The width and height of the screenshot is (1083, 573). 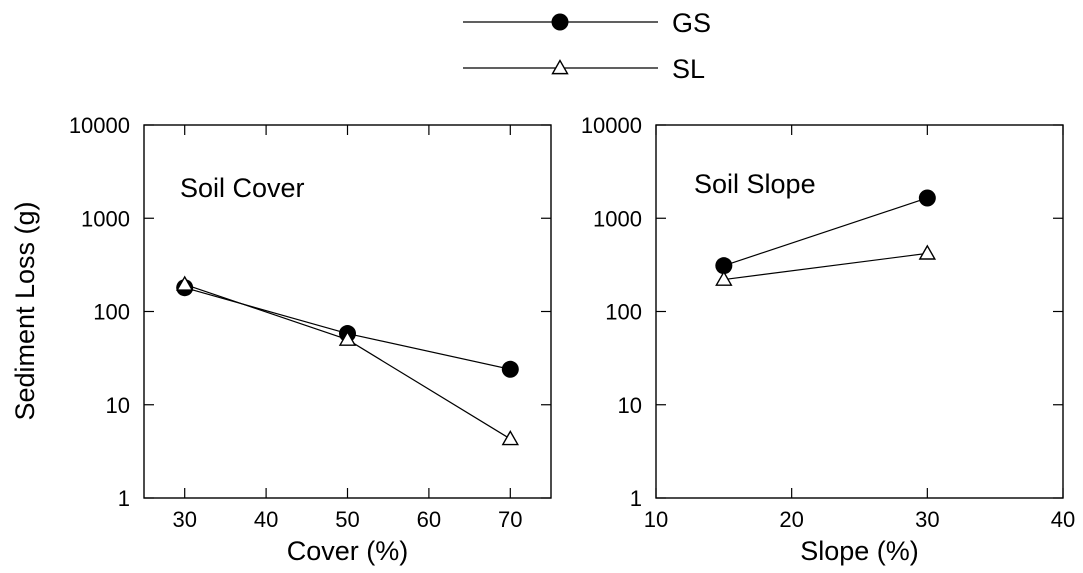 I want to click on series-line-gs, so click(x=825, y=232).